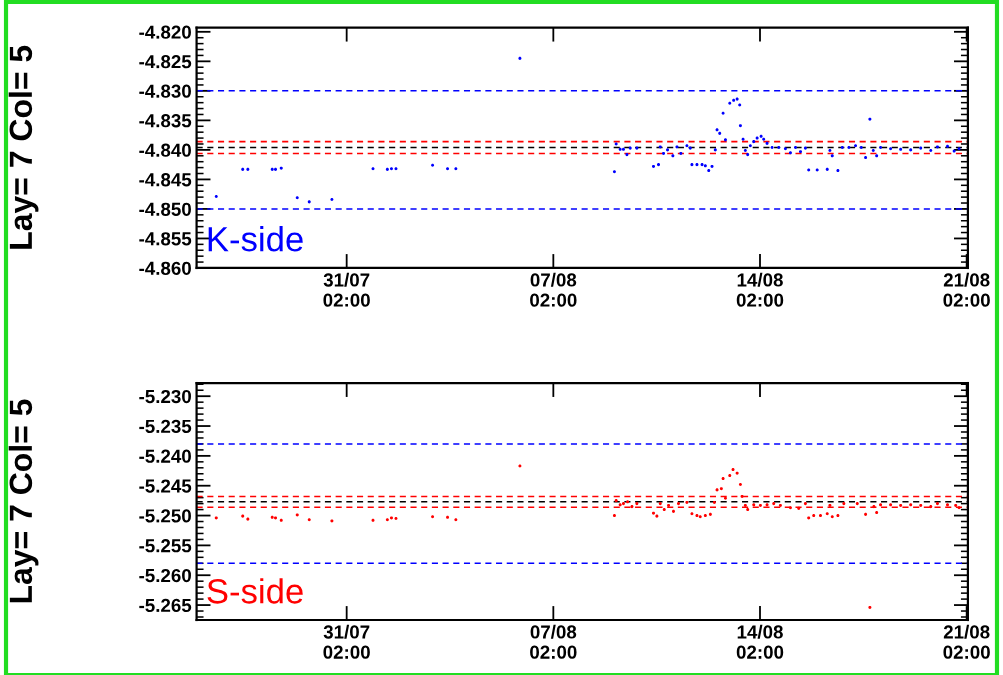 The image size is (1003, 675). I want to click on y-tick-label: -5.240, so click(165, 456).